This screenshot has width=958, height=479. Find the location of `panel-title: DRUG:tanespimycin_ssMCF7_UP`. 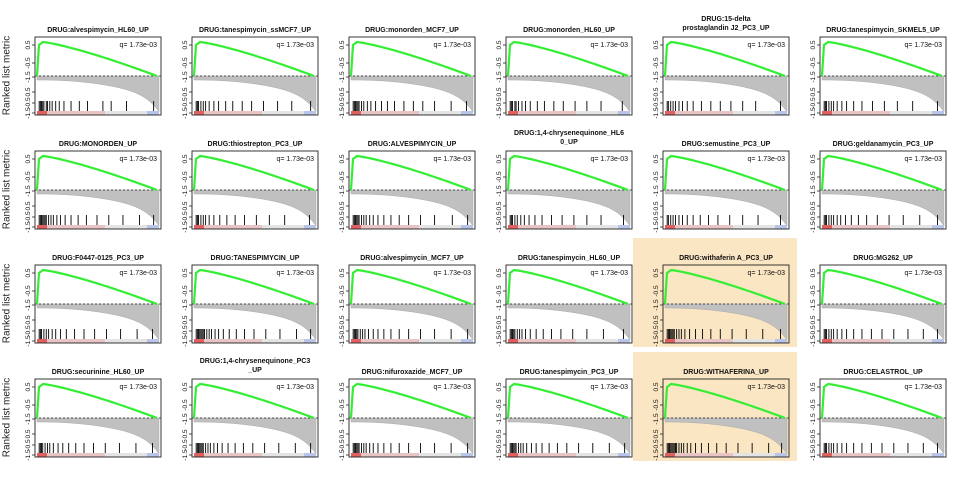

panel-title: DRUG:tanespimycin_ssMCF7_UP is located at coordinates (255, 30).